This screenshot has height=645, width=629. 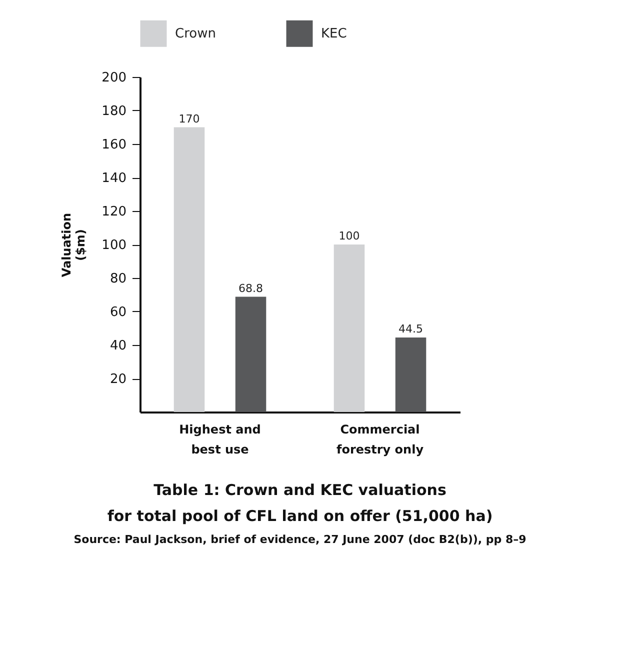 I want to click on y-tick-label: 60, so click(x=118, y=312).